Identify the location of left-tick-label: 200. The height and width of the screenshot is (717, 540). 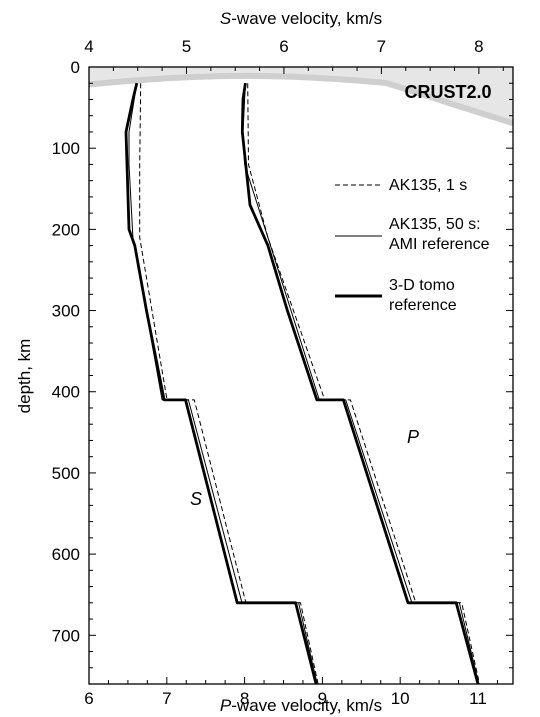
(66, 229).